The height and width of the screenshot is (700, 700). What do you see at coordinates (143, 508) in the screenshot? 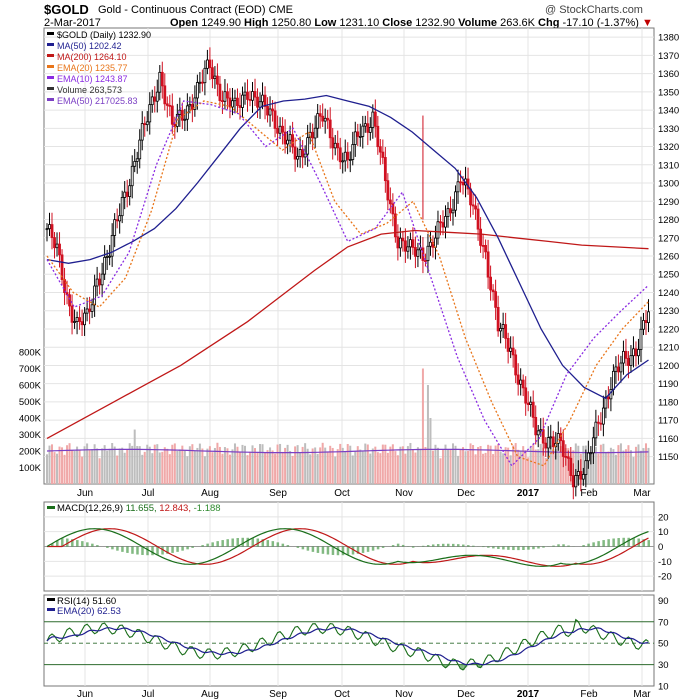
I see `macd-value: 11.655,` at bounding box center [143, 508].